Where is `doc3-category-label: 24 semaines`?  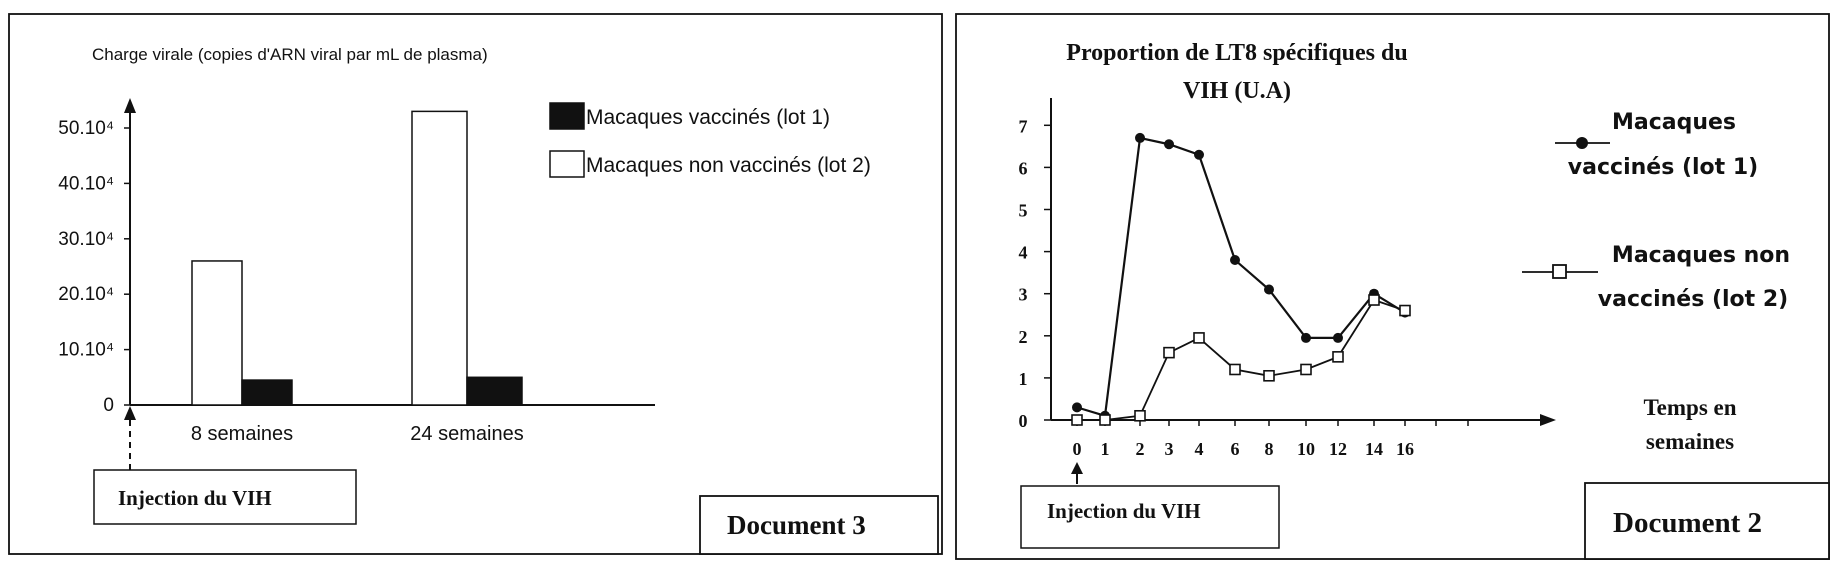
doc3-category-label: 24 semaines is located at coordinates (466, 434).